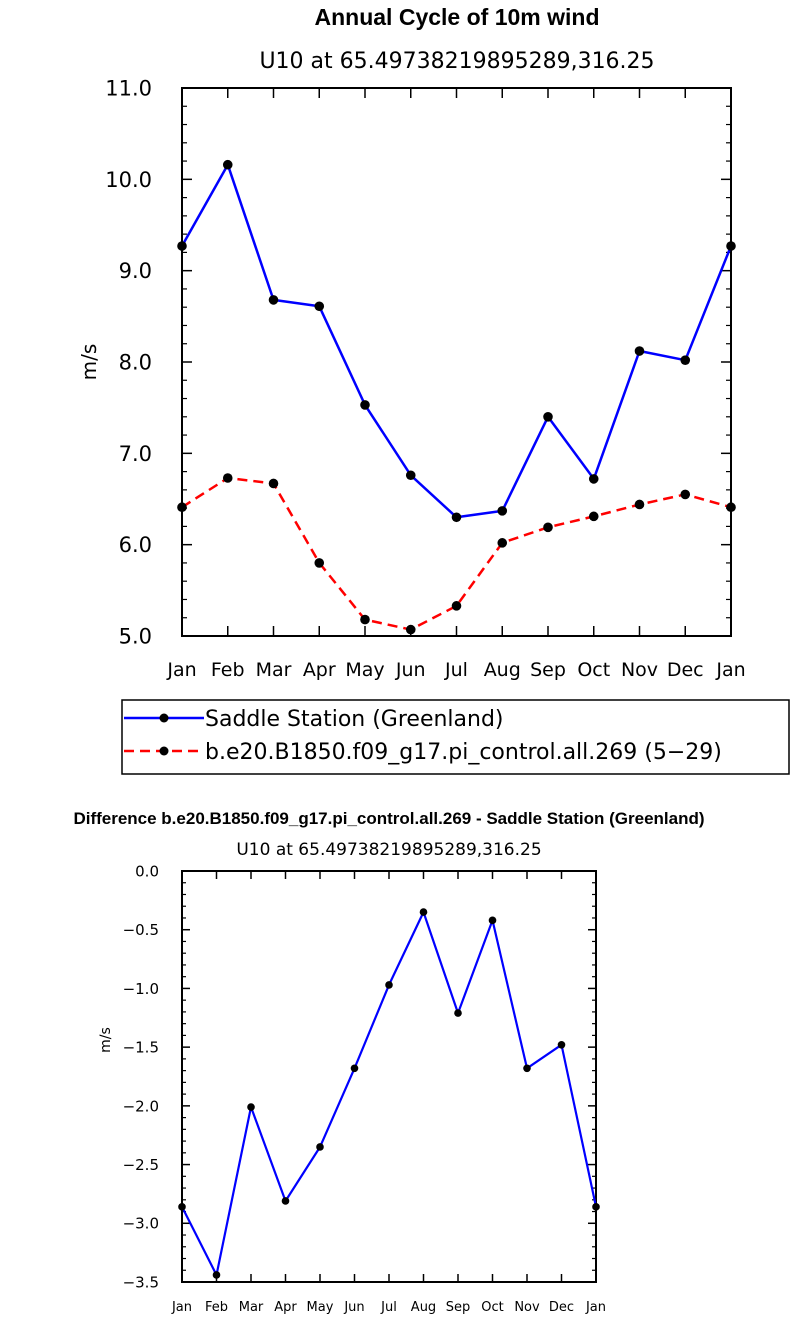 The image size is (797, 1323). I want to click on y-axis-label: m/s, so click(89, 362).